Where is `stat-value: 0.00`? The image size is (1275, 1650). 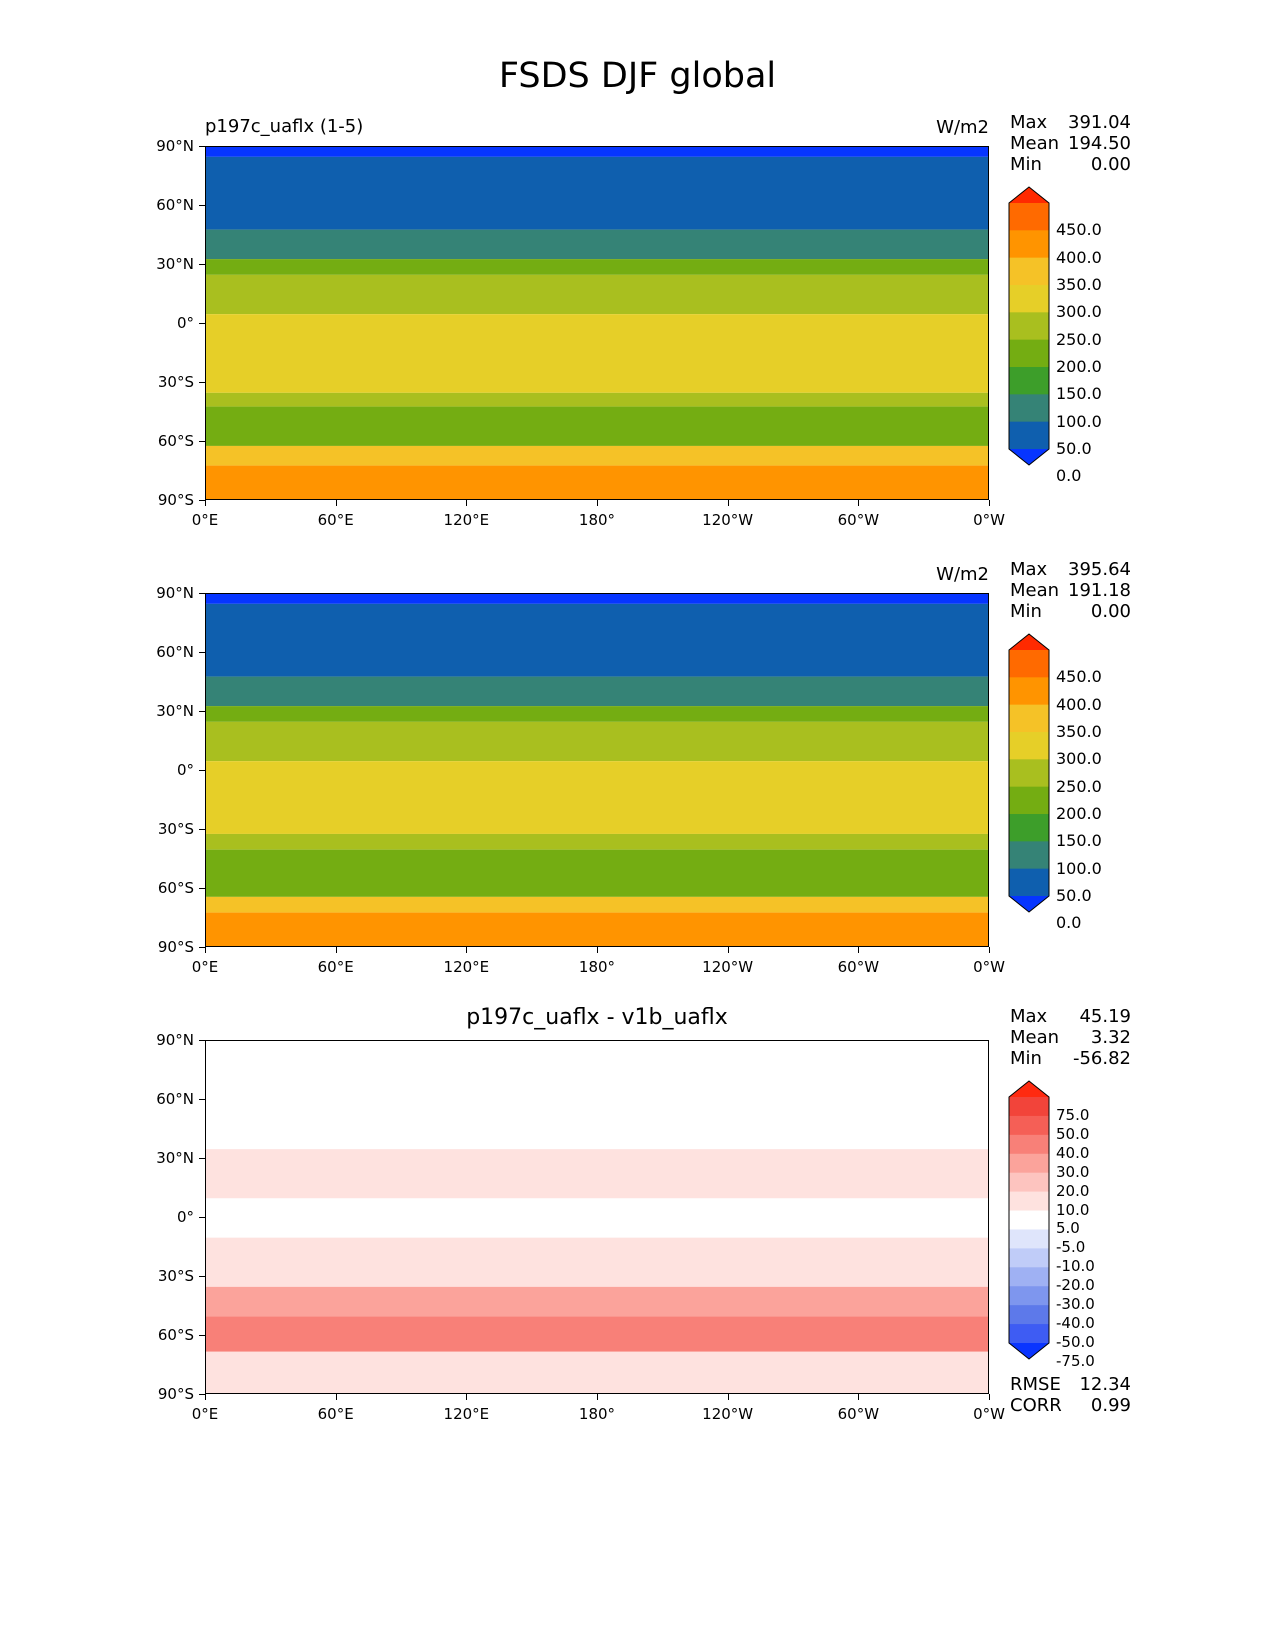 stat-value: 0.00 is located at coordinates (1110, 611).